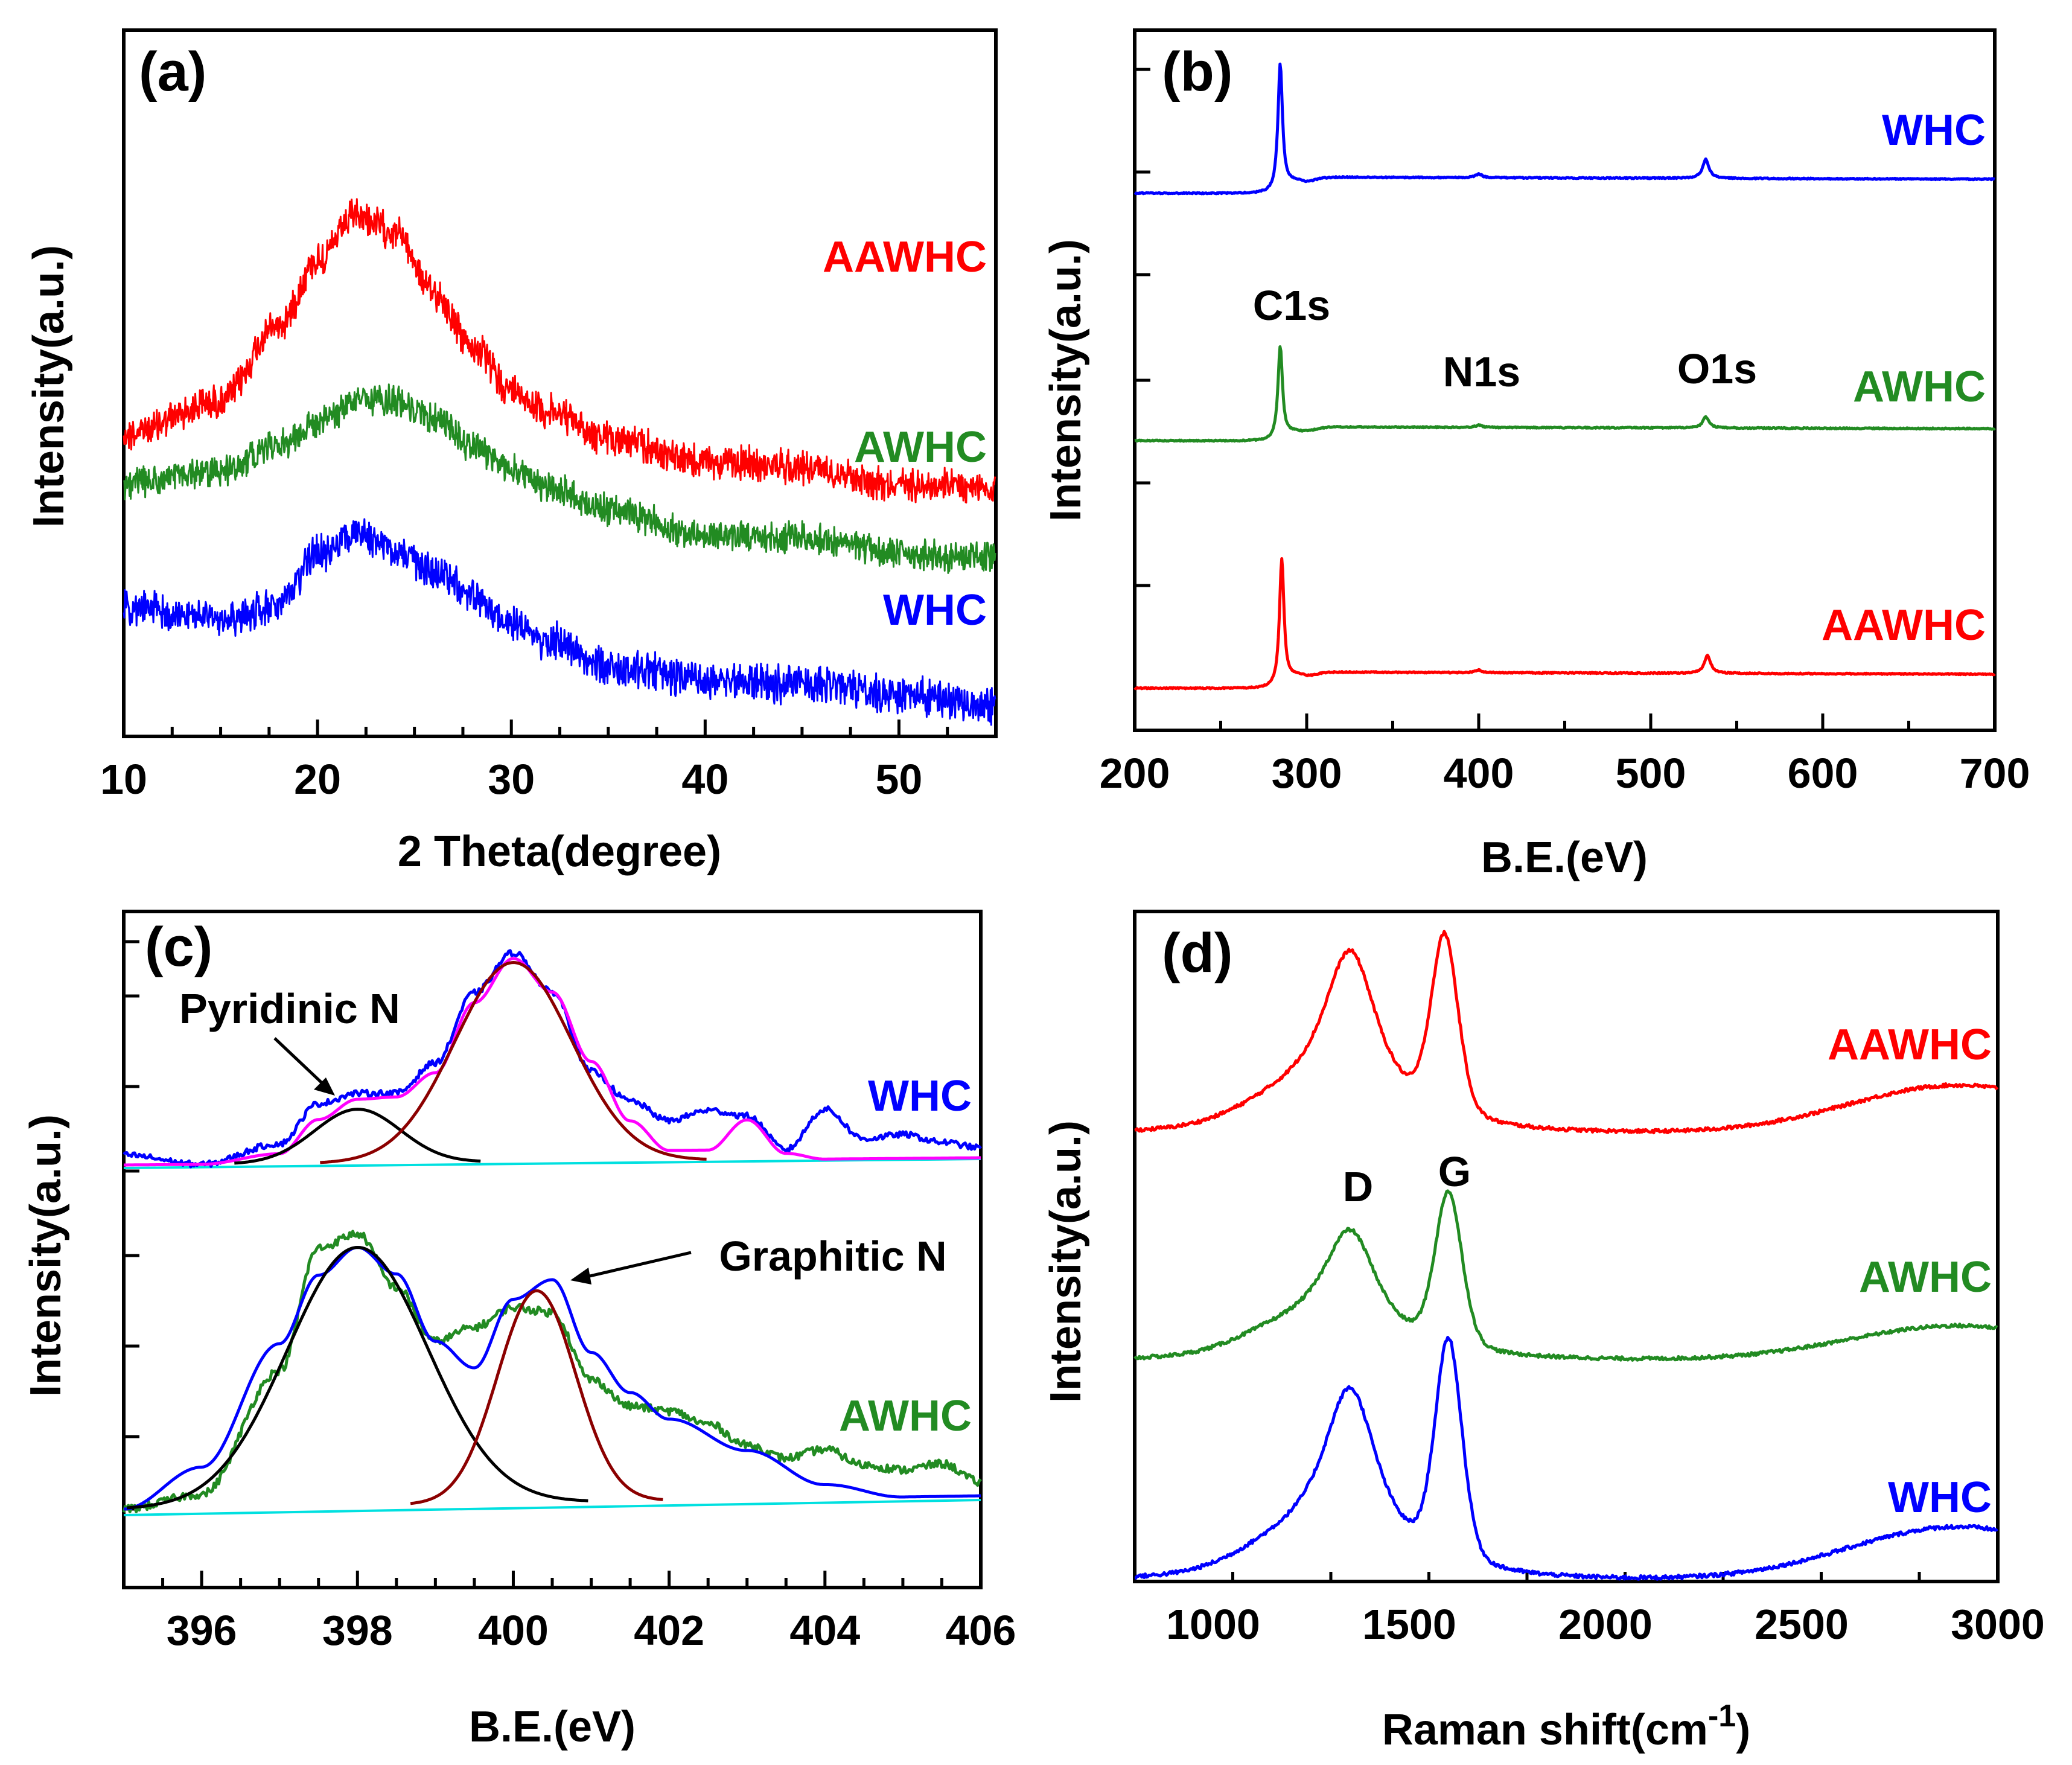 The width and height of the screenshot is (2072, 1765). What do you see at coordinates (318, 779) in the screenshot?
I see `x-tick-label: 20` at bounding box center [318, 779].